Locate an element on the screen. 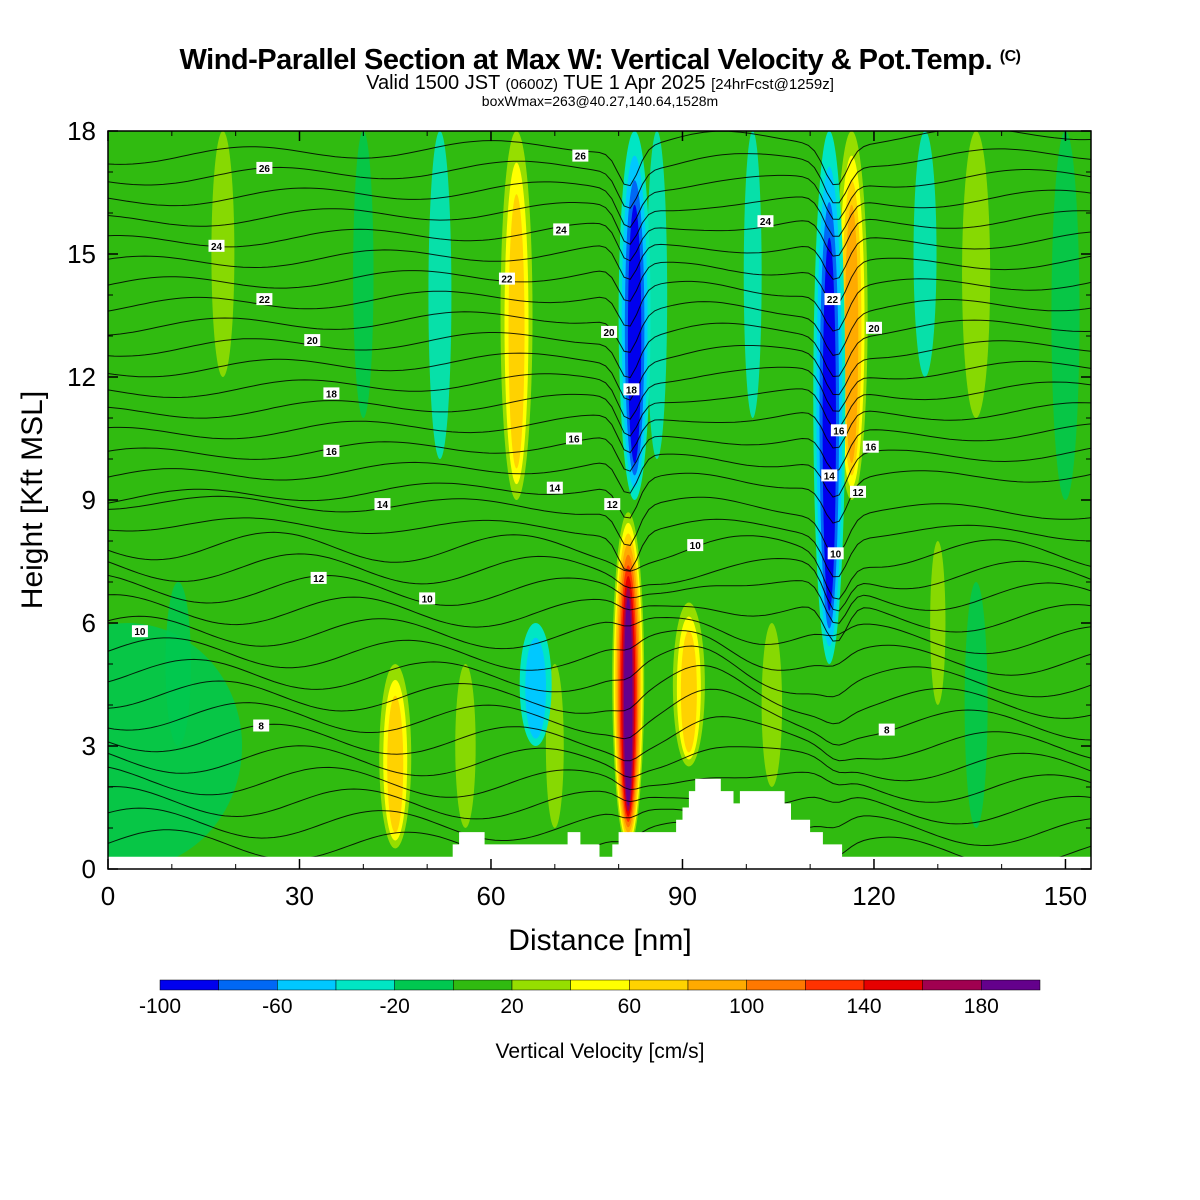 The width and height of the screenshot is (1200, 1200). x-tick-label: 0 is located at coordinates (108, 896).